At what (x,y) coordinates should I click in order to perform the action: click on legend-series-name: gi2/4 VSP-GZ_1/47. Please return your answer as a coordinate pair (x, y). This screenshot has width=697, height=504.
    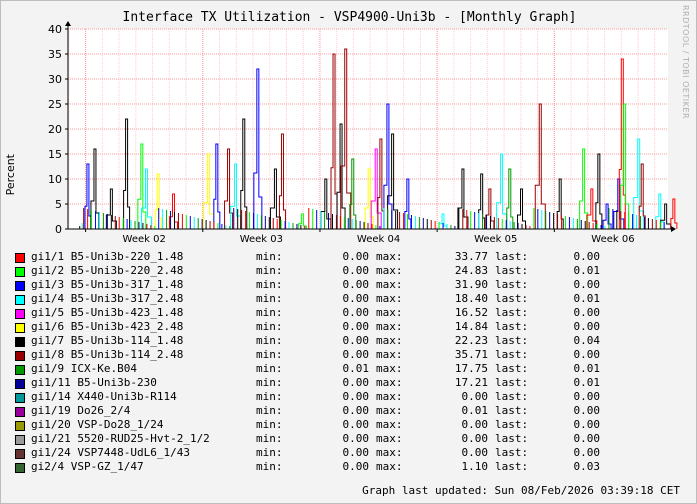
    Looking at the image, I should click on (87, 466).